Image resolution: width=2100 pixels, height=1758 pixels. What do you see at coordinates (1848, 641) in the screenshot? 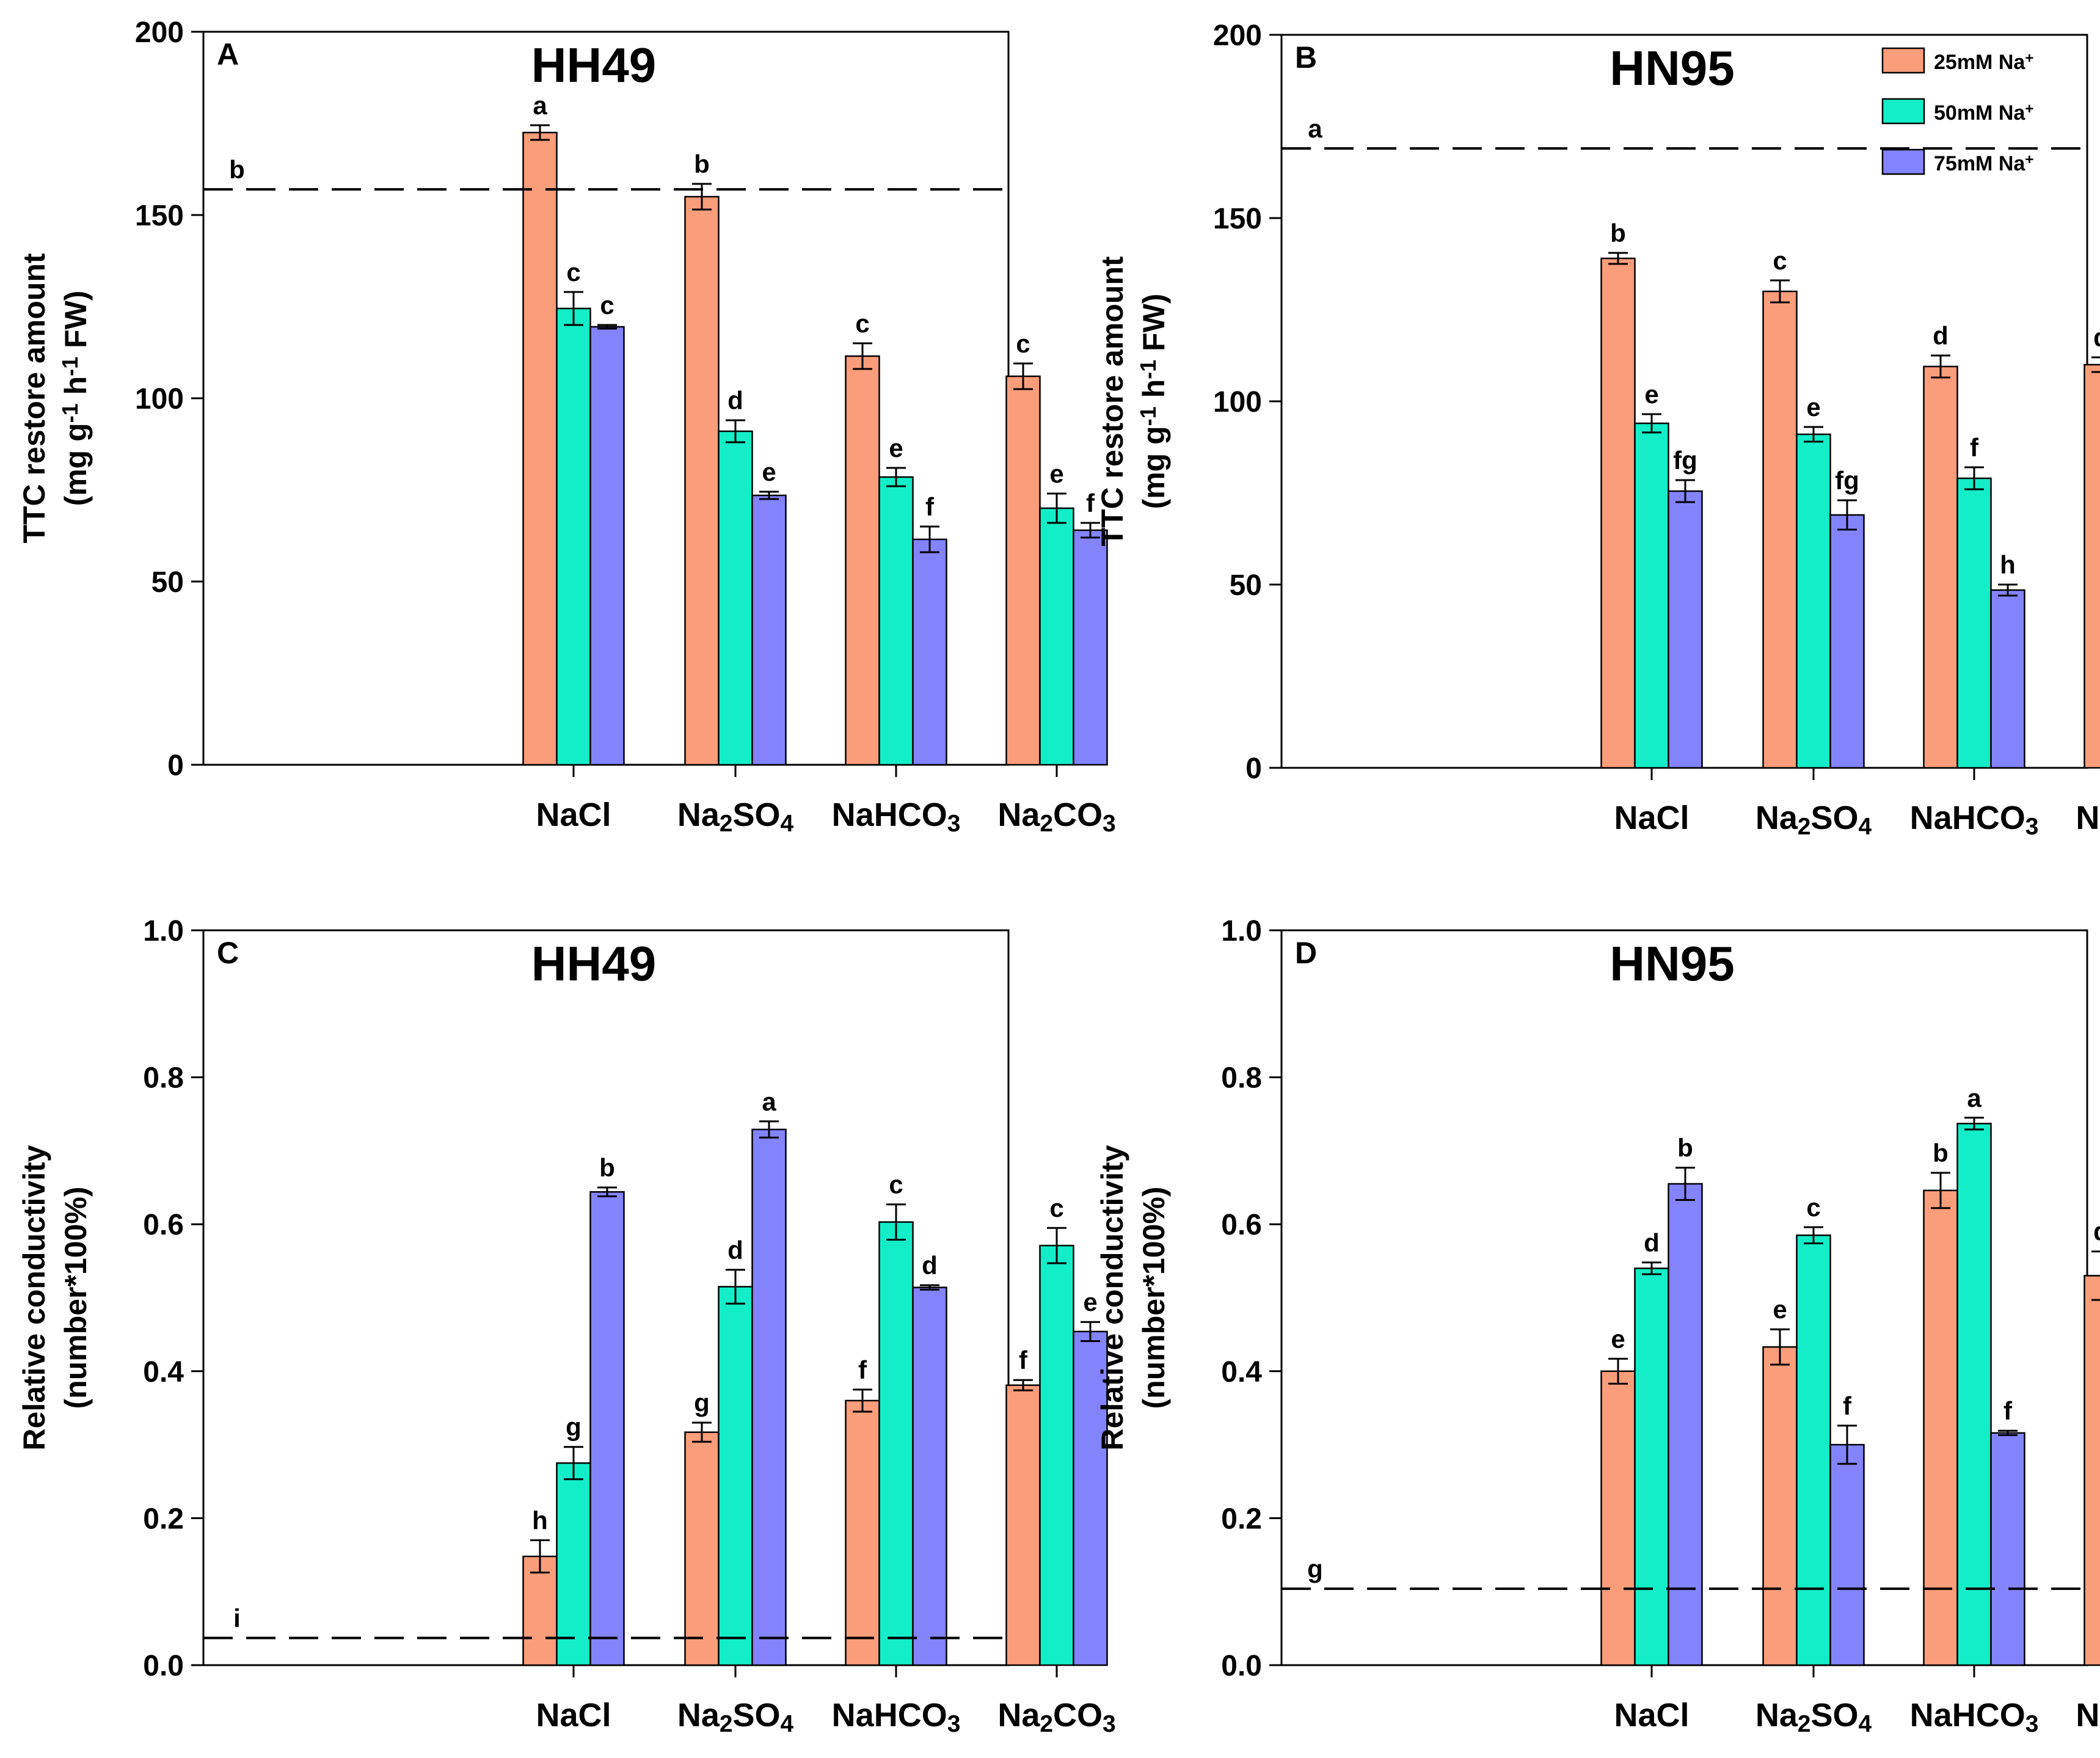
I see `bar-s75-Na2SO4` at bounding box center [1848, 641].